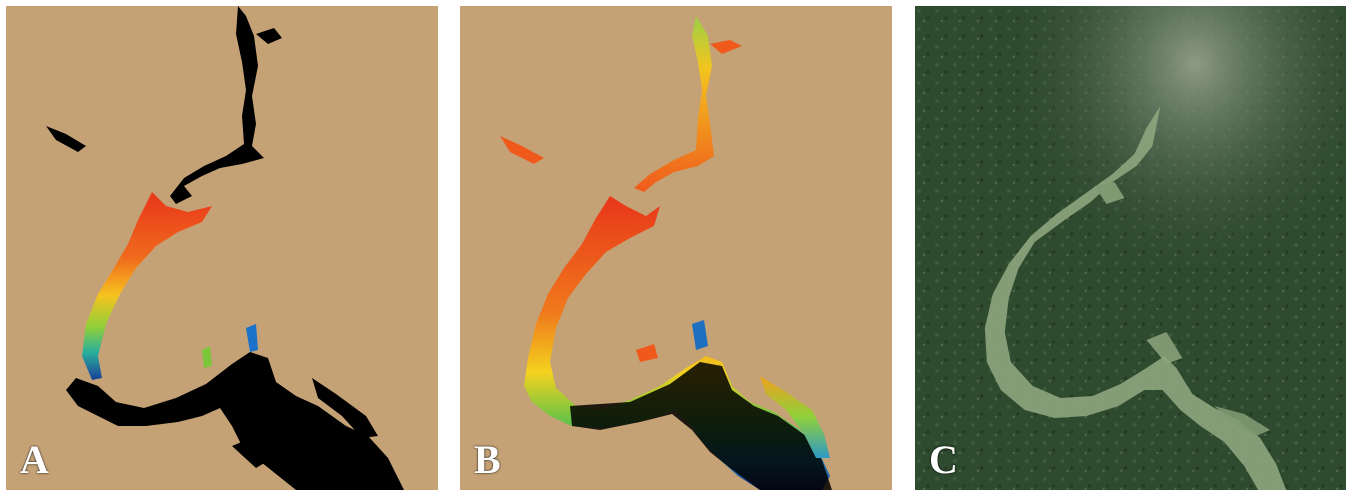 Image resolution: width=1353 pixels, height=491 pixels. I want to click on panel-b-label: B, so click(487, 459).